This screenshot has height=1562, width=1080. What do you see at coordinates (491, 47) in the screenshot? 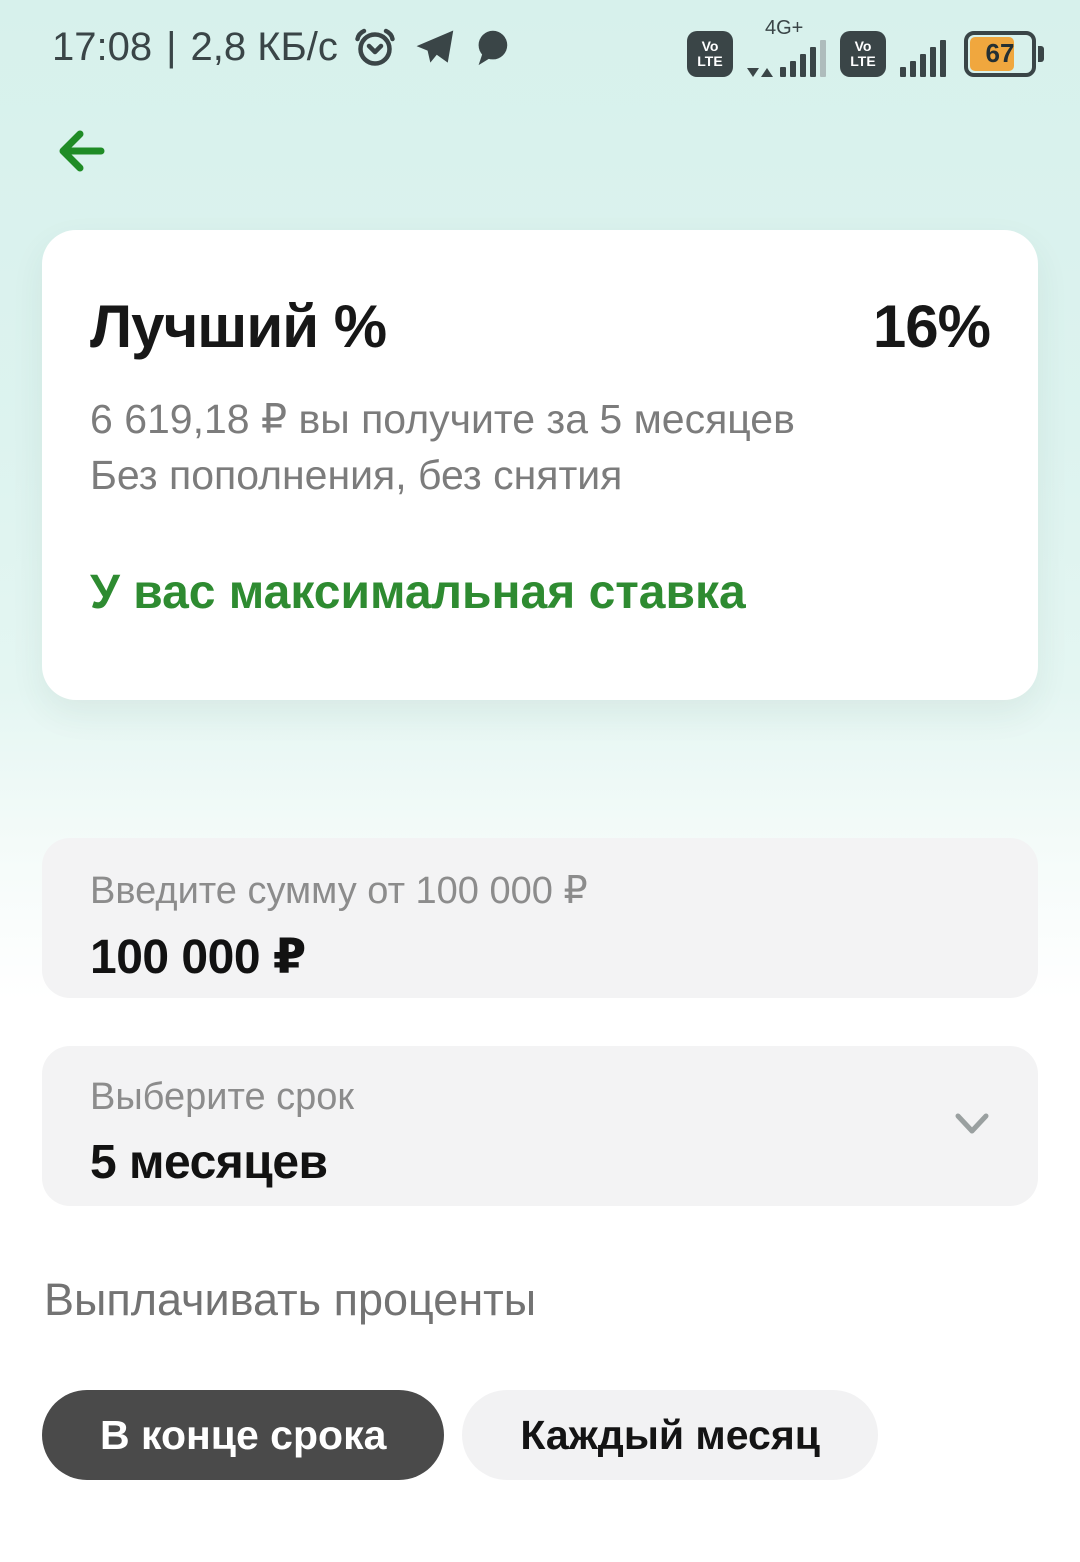
I see `chat-bubble-icon` at bounding box center [491, 47].